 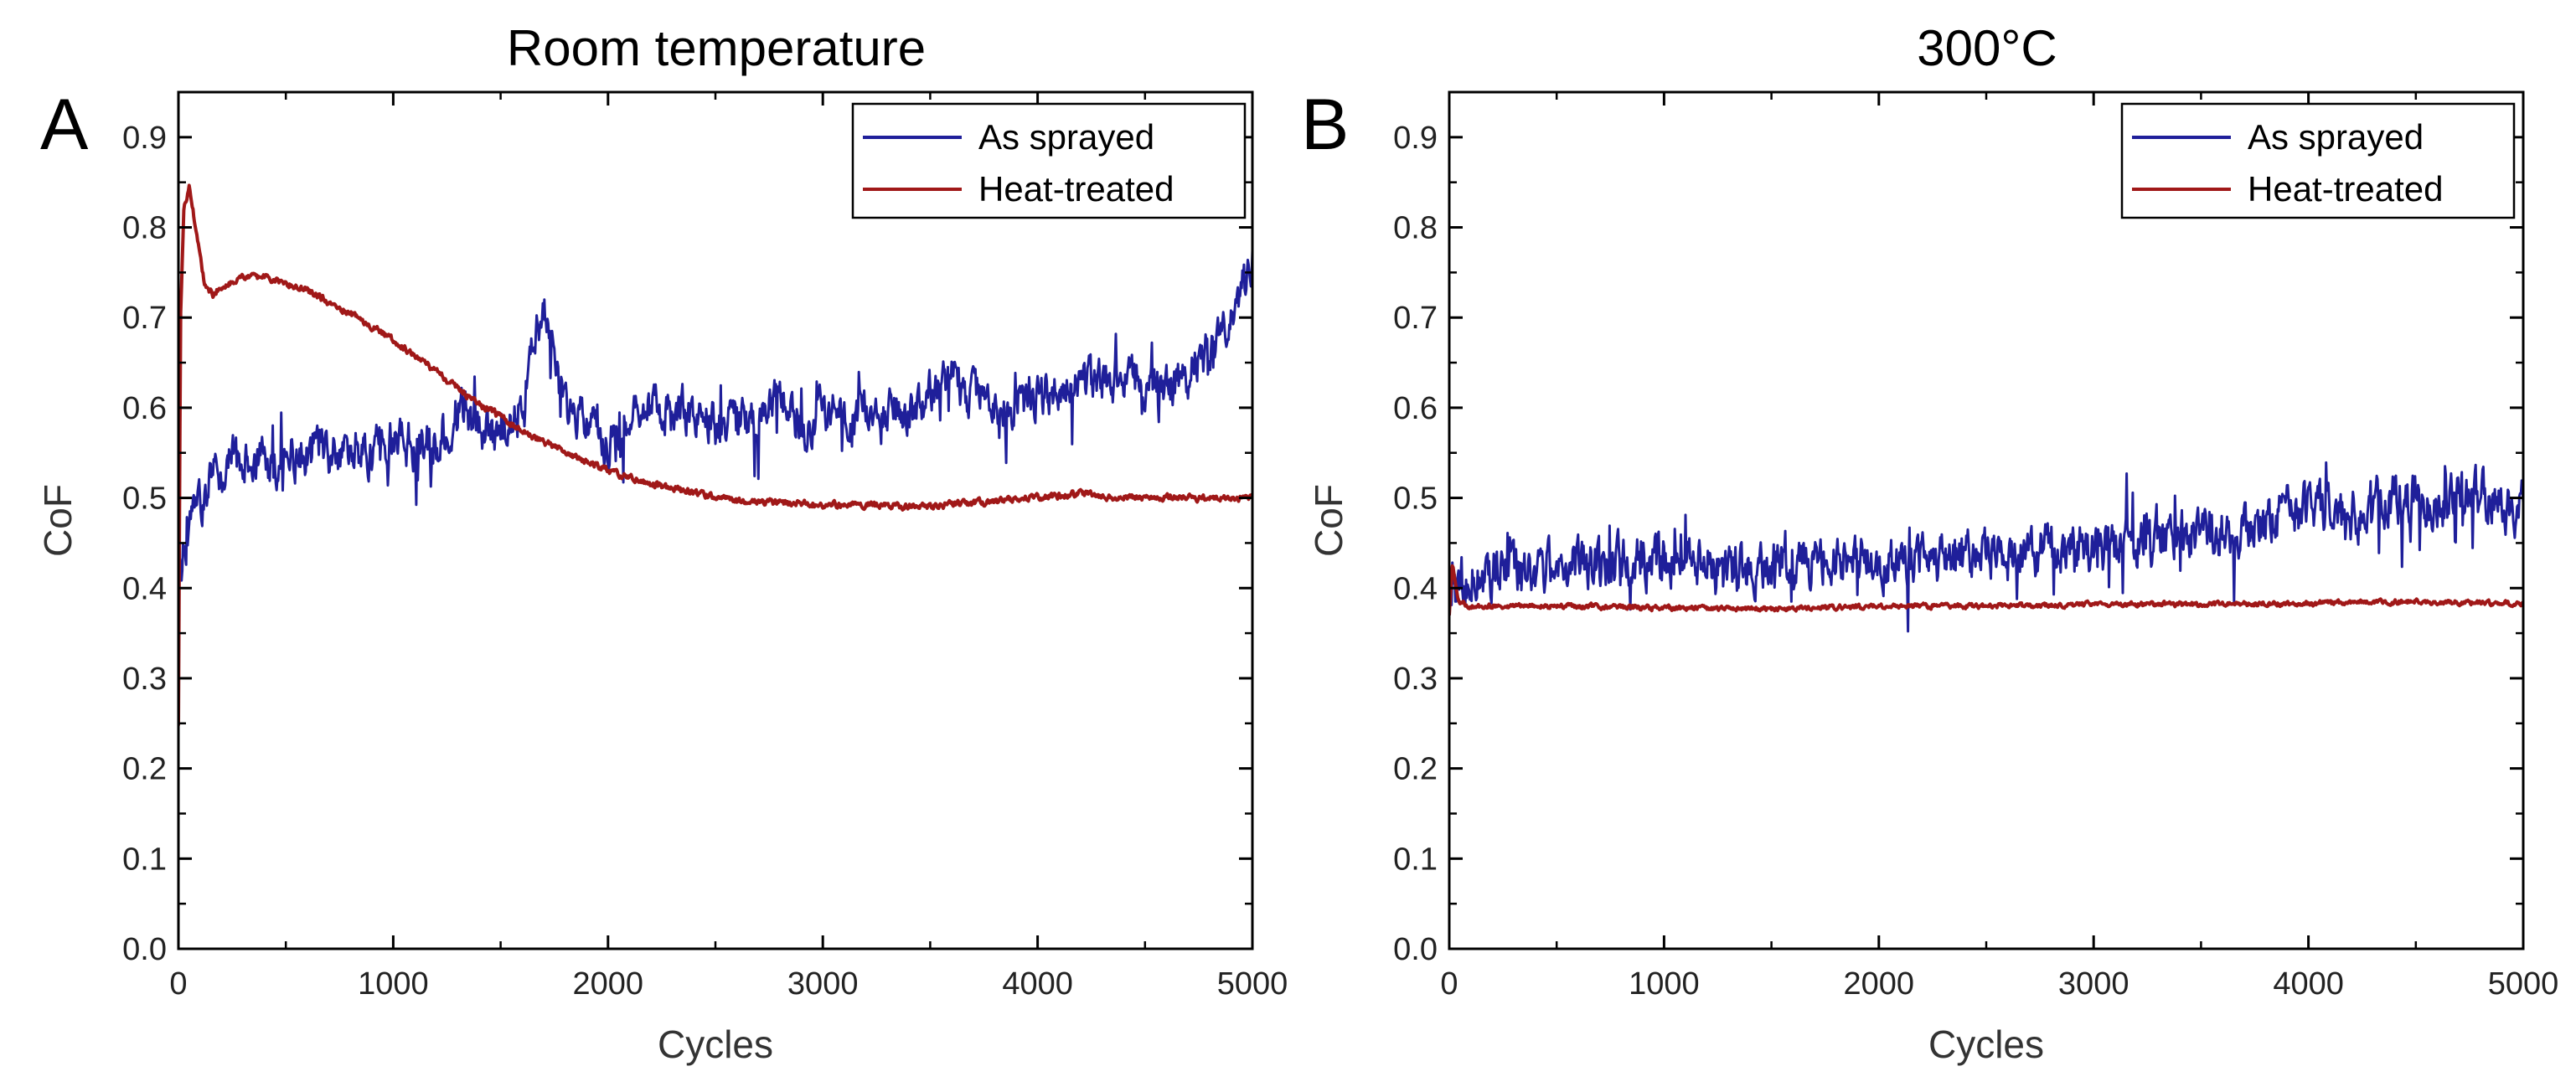 What do you see at coordinates (715, 432) in the screenshot?
I see `panel-a-series-as-sprayed-line` at bounding box center [715, 432].